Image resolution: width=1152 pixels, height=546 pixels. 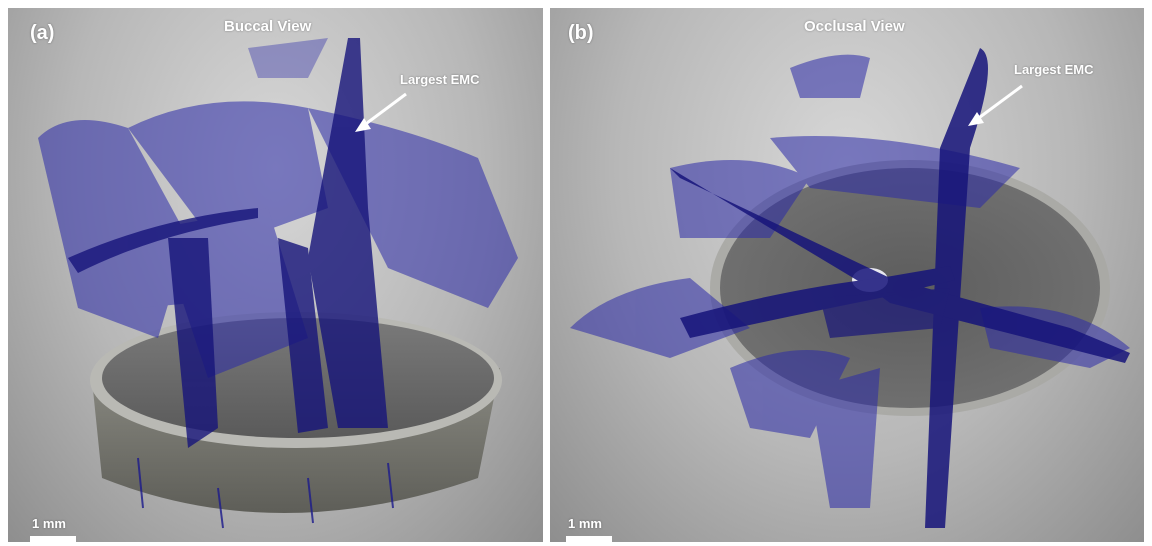 I want to click on root-cracks, so click(x=265, y=493).